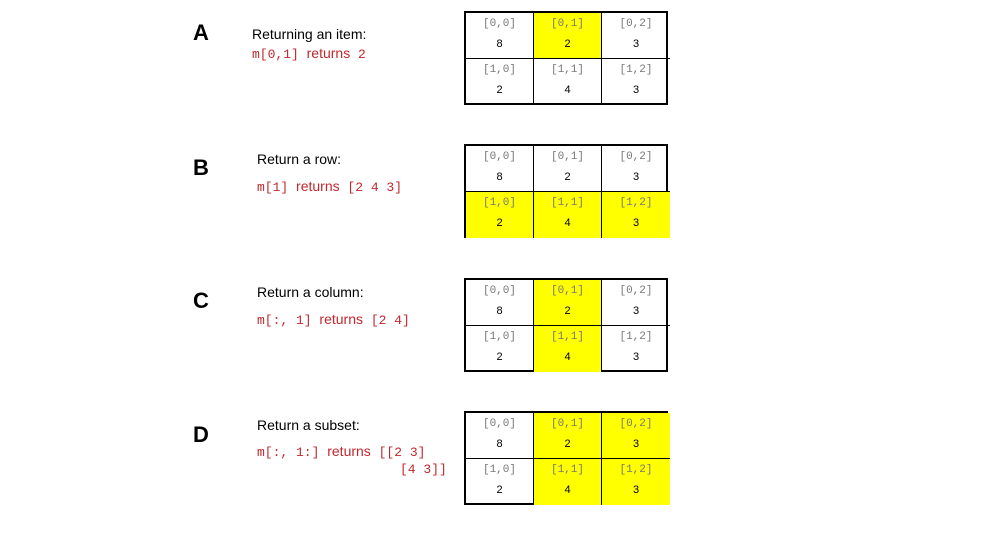 The width and height of the screenshot is (1001, 551). What do you see at coordinates (284, 320) in the screenshot?
I see `code-expression: m[:, 1]` at bounding box center [284, 320].